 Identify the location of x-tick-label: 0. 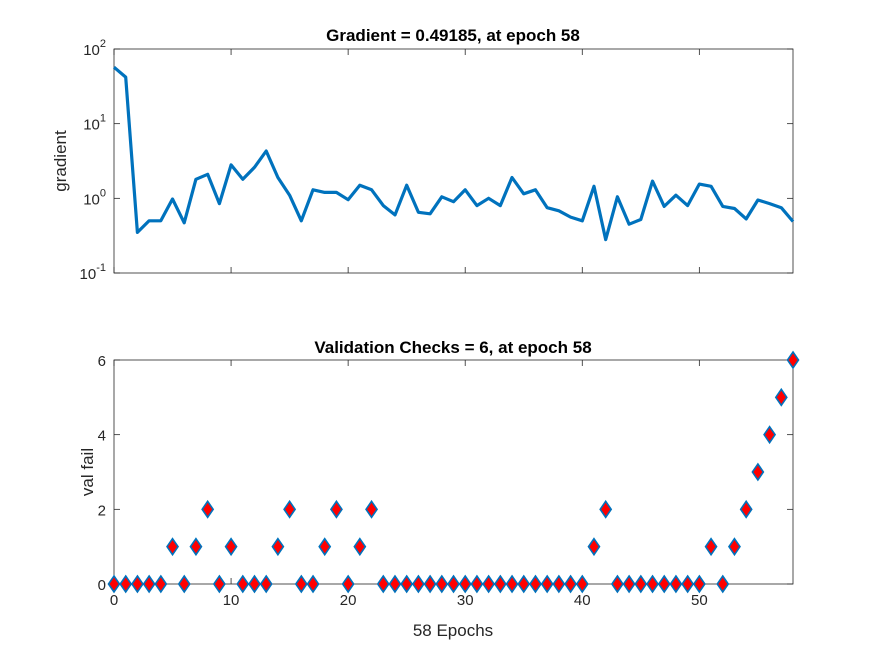
(114, 600).